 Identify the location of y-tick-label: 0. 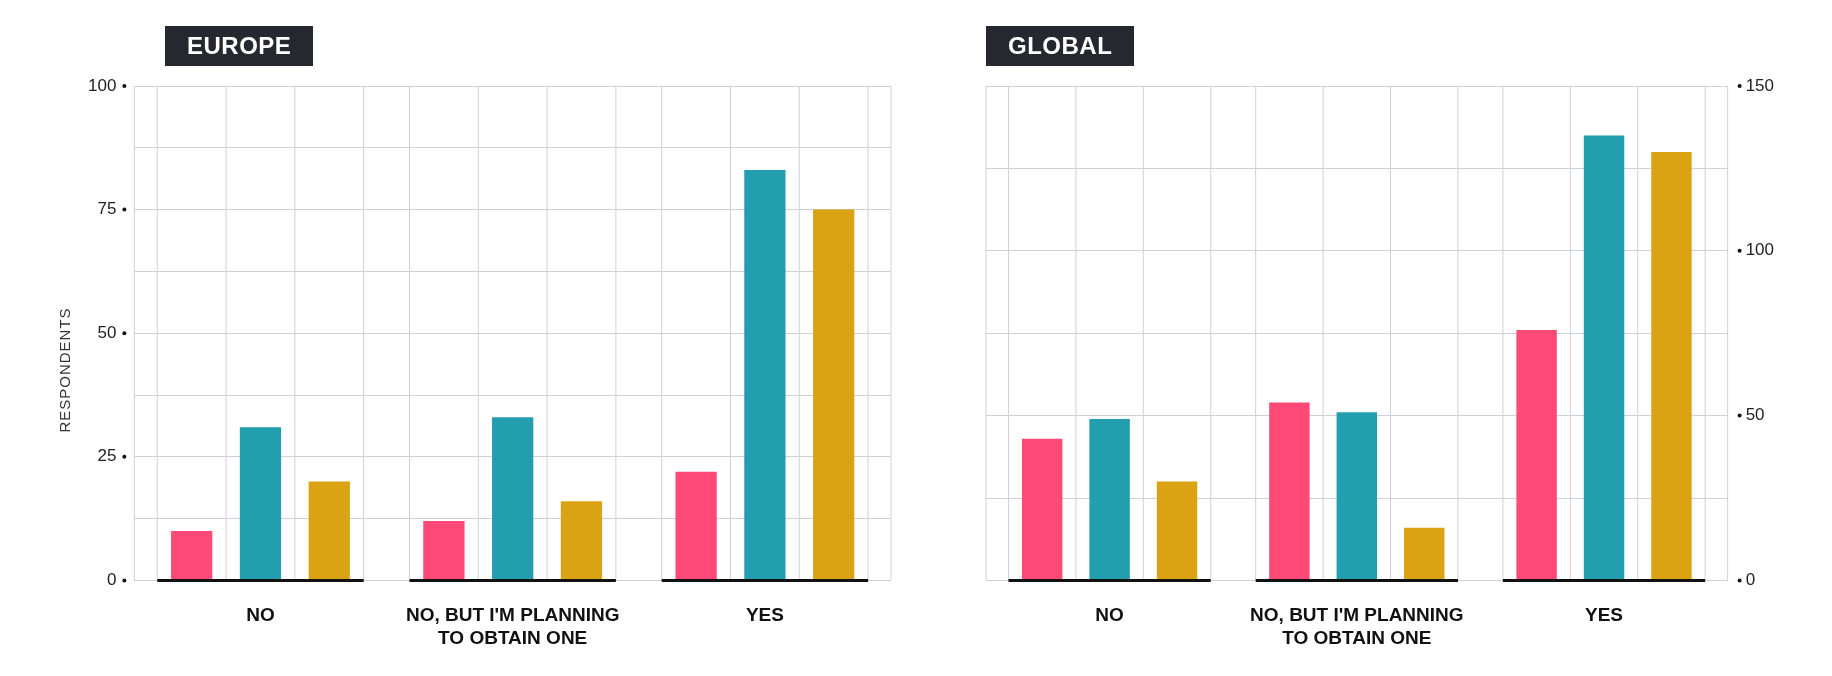
(111, 580).